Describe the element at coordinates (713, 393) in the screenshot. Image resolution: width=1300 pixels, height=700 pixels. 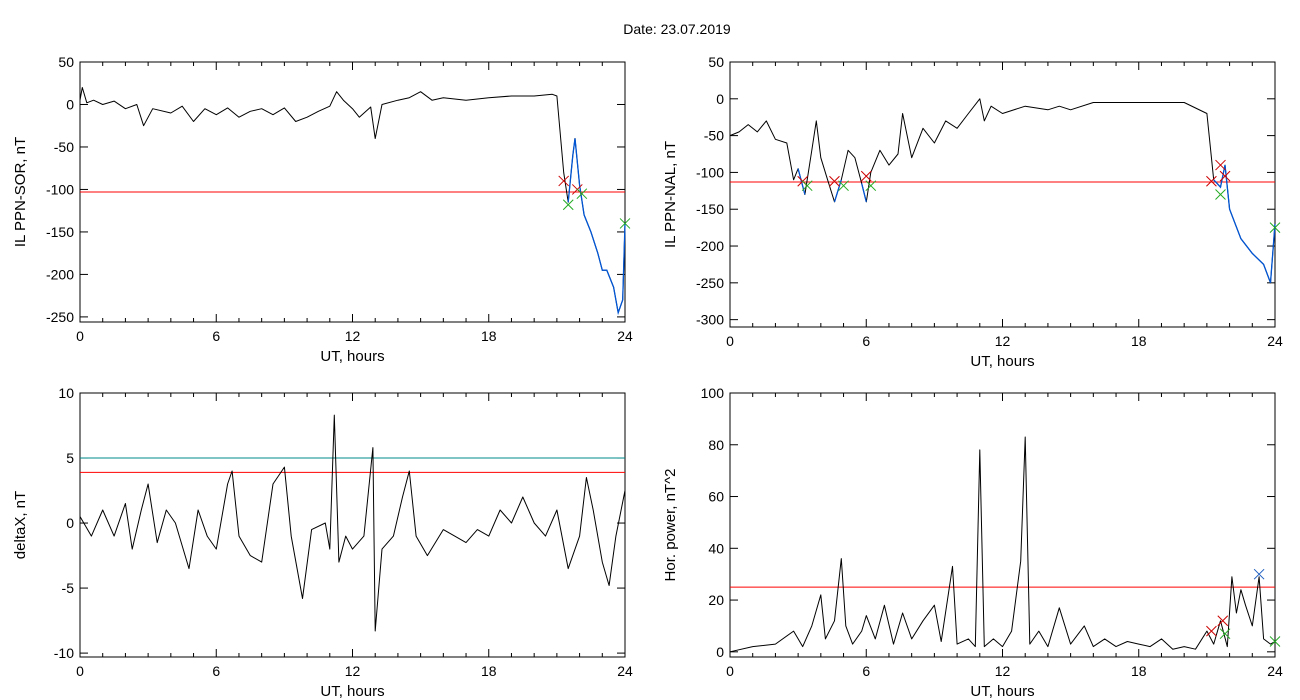
I see `y-tick-label: 100` at that location.